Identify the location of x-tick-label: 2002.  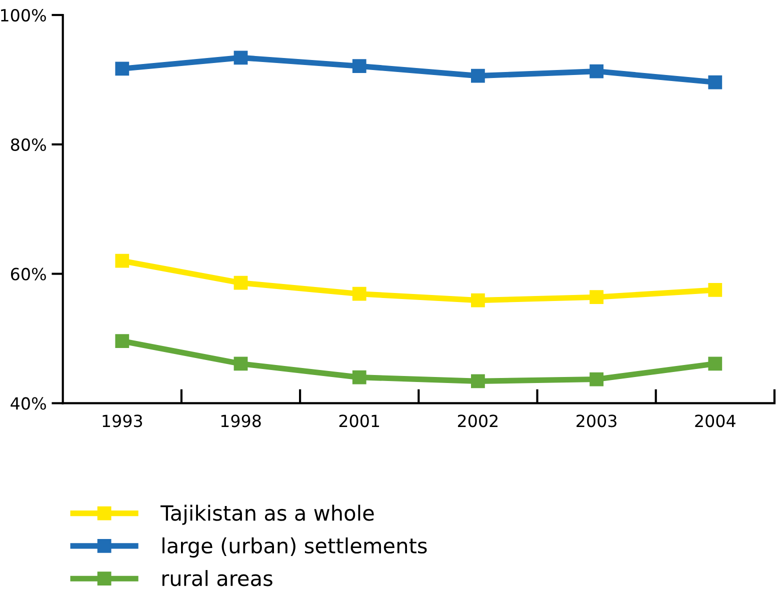
(478, 421).